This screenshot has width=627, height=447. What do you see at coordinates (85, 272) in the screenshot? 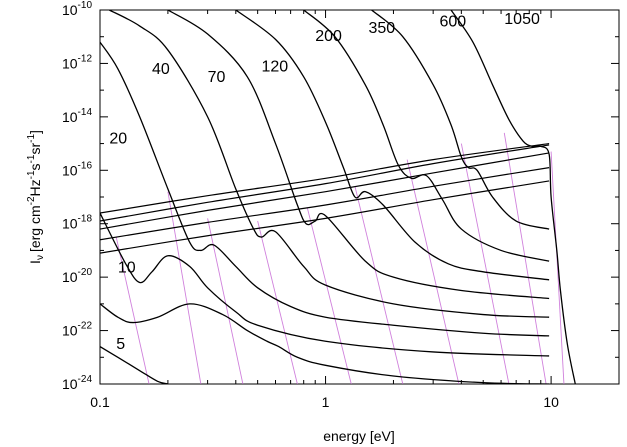
I see `y-tick-exponent: -20` at bounding box center [85, 272].